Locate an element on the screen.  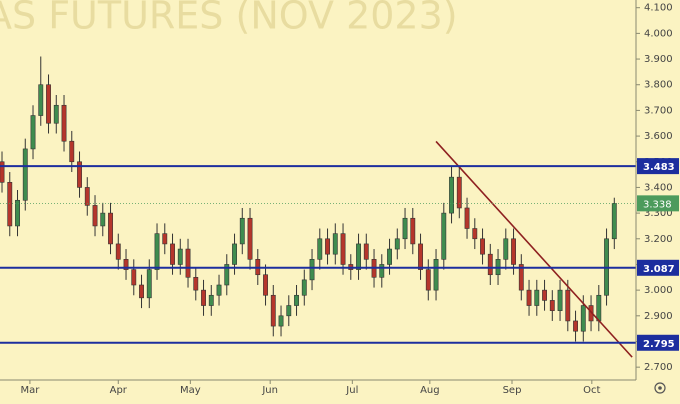
settings-icon is located at coordinates (660, 388).